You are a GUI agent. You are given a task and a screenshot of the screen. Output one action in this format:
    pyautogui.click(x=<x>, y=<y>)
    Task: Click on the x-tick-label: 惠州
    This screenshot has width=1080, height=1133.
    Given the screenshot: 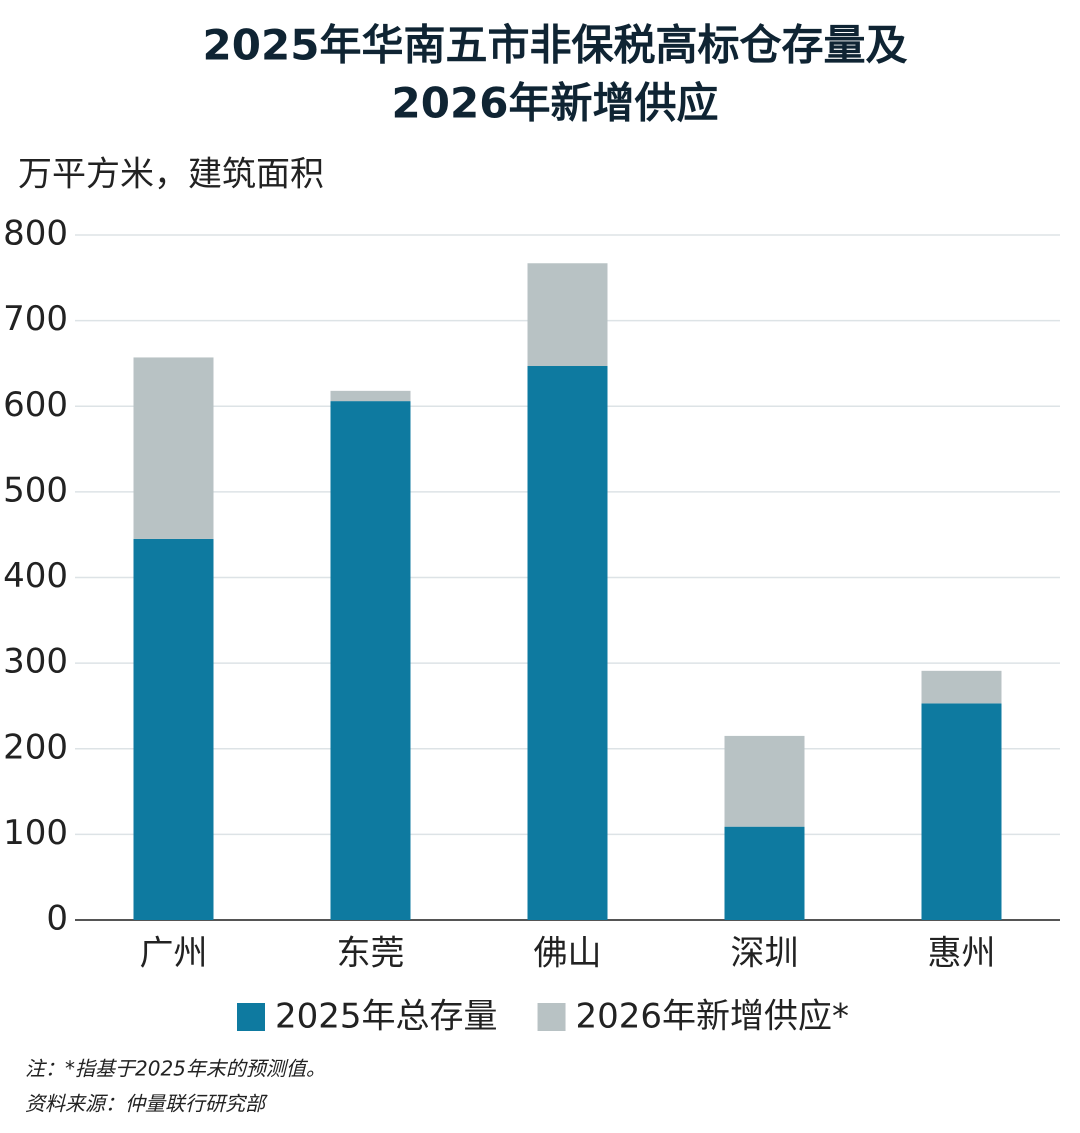 What is the action you would take?
    pyautogui.click(x=962, y=954)
    